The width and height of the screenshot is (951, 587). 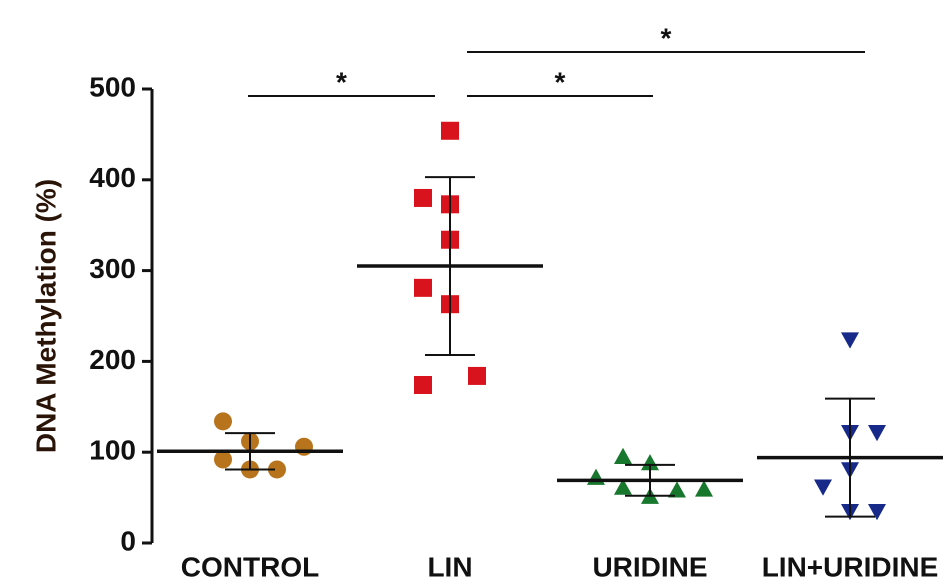 I want to click on x-tick-label: CONTROL, so click(x=250, y=566).